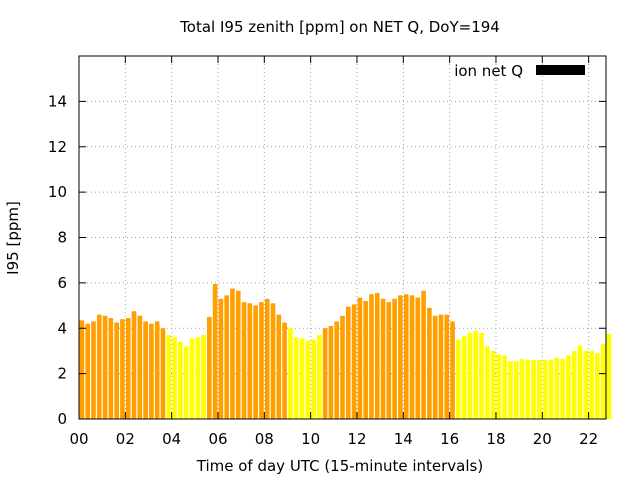 This screenshot has height=480, width=640. I want to click on x-tick-label: 22, so click(588, 439).